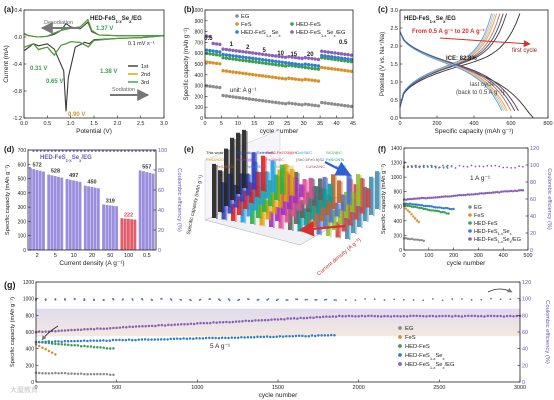 This screenshot has width=554, height=400. Describe the element at coordinates (527, 256) in the screenshot. I see `x-tick-label: 500` at that location.